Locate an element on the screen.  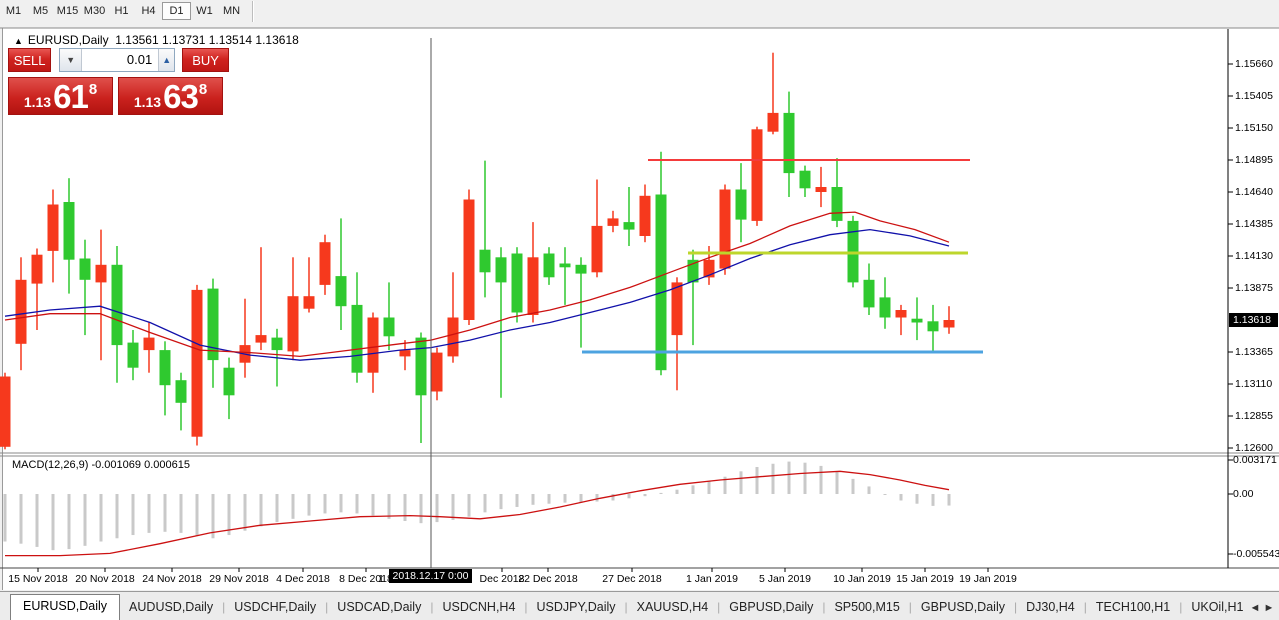
date-lbl: 29 Nov 2018 is located at coordinates (239, 579).